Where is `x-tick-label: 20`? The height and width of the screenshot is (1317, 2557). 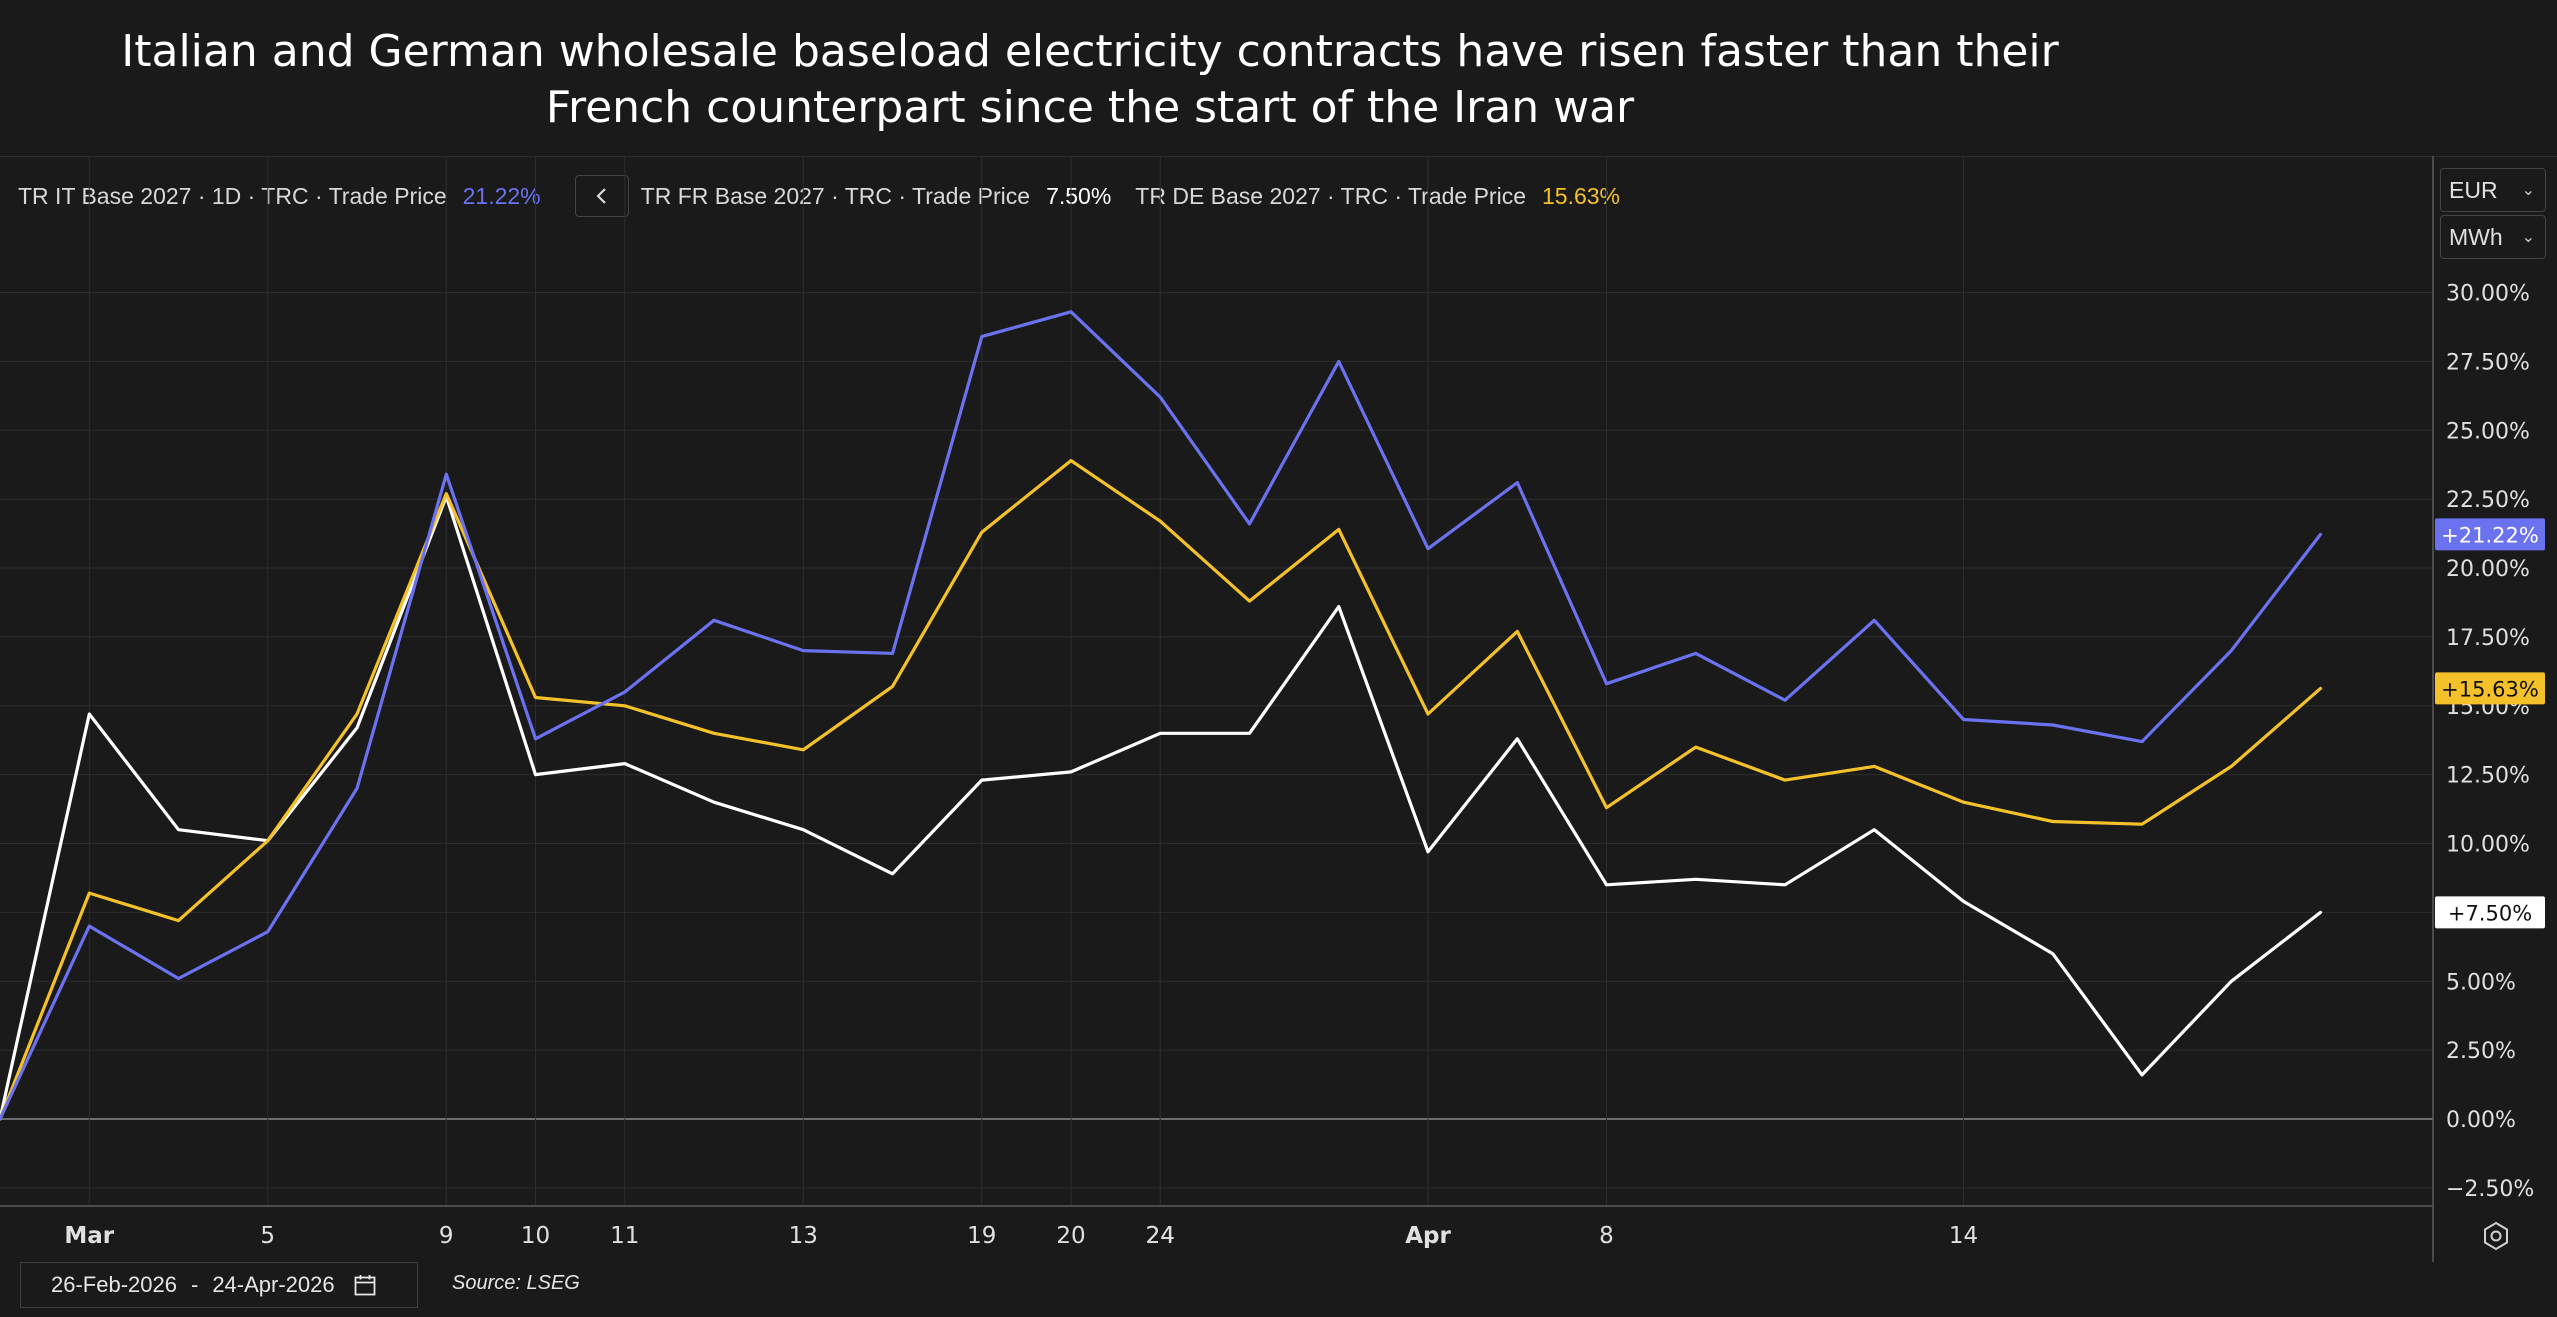 x-tick-label: 20 is located at coordinates (1070, 1236).